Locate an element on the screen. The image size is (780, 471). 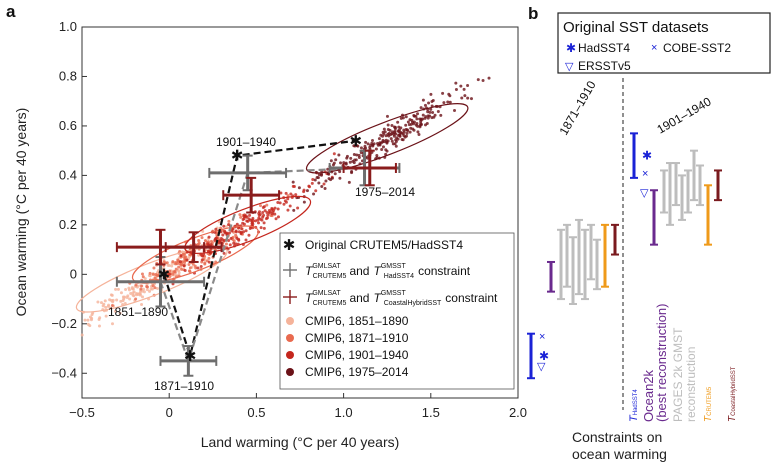
legend-red-cross is located at coordinates (290, 297).